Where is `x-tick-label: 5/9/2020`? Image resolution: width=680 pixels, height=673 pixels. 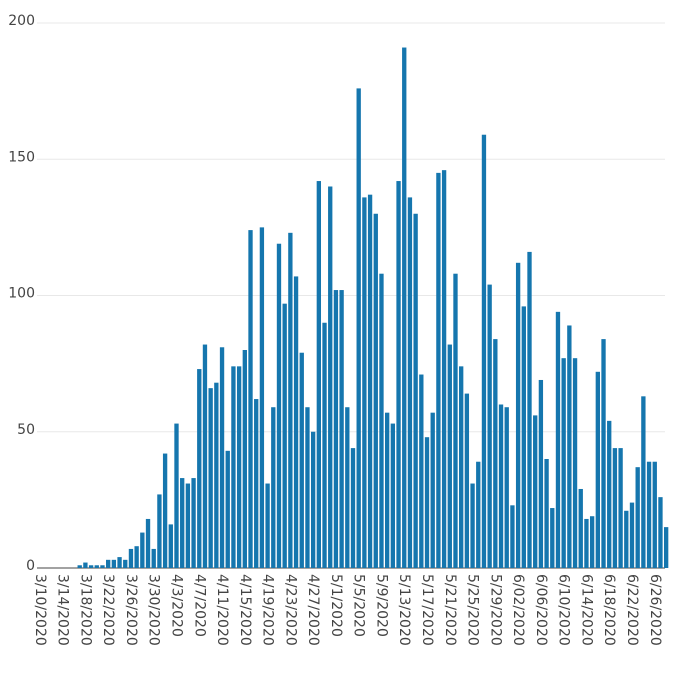
x-tick-label: 5/9/2020 is located at coordinates (381, 605).